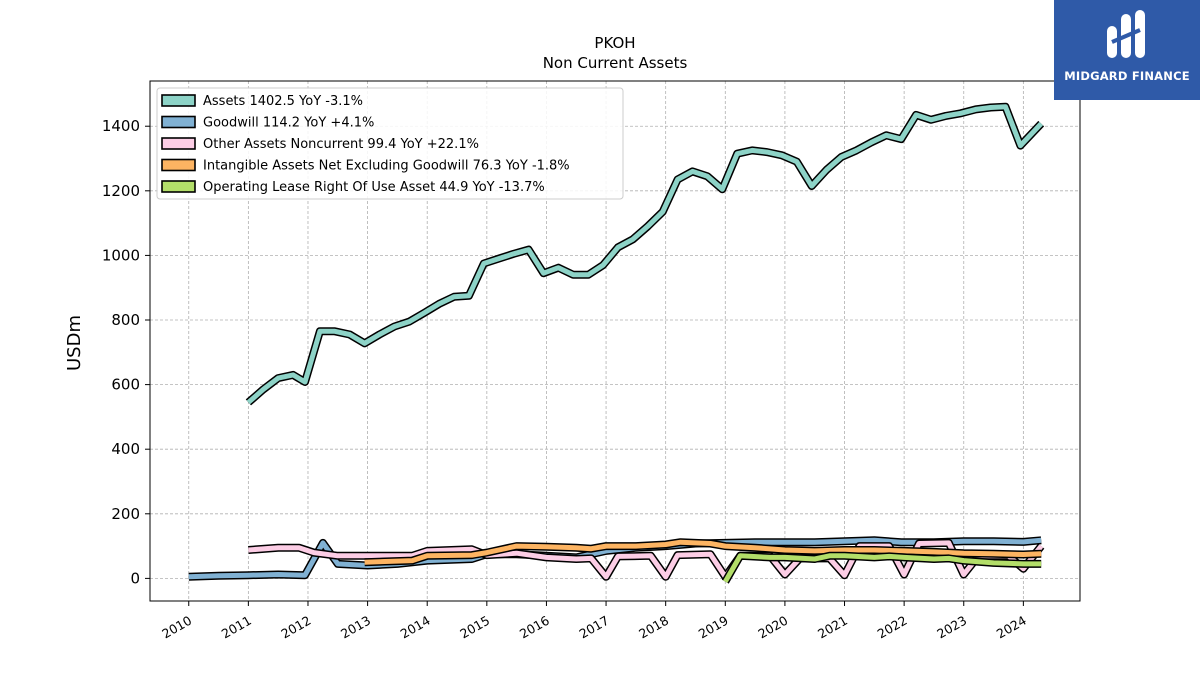 The width and height of the screenshot is (1200, 675). I want to click on x-tick-label: 2013, so click(355, 627).